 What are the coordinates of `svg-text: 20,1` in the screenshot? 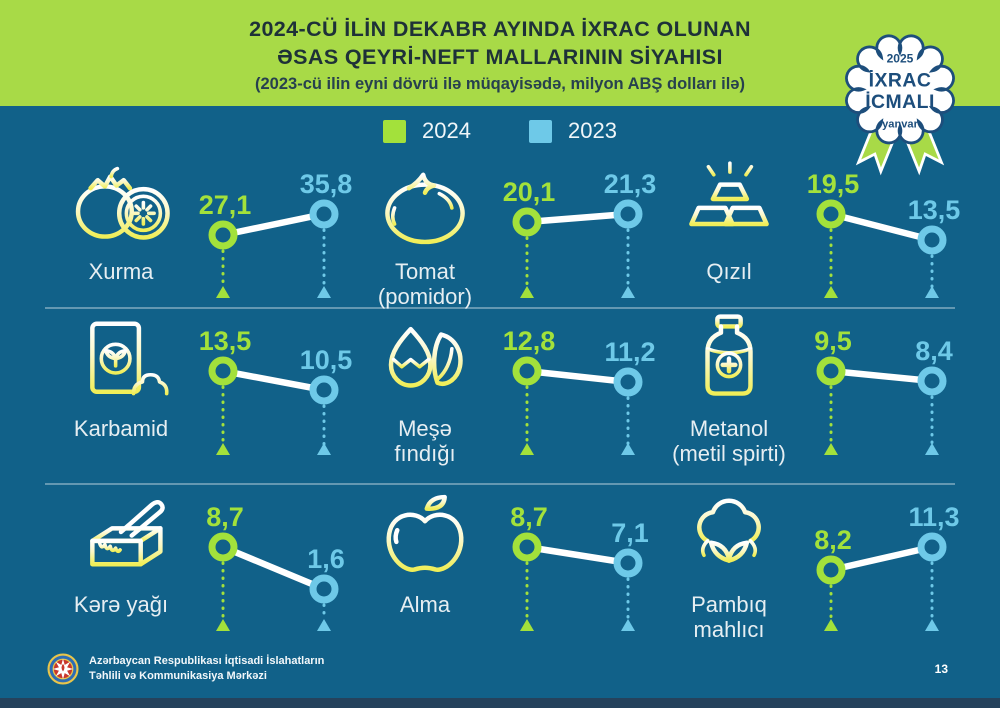 It's located at (529, 192).